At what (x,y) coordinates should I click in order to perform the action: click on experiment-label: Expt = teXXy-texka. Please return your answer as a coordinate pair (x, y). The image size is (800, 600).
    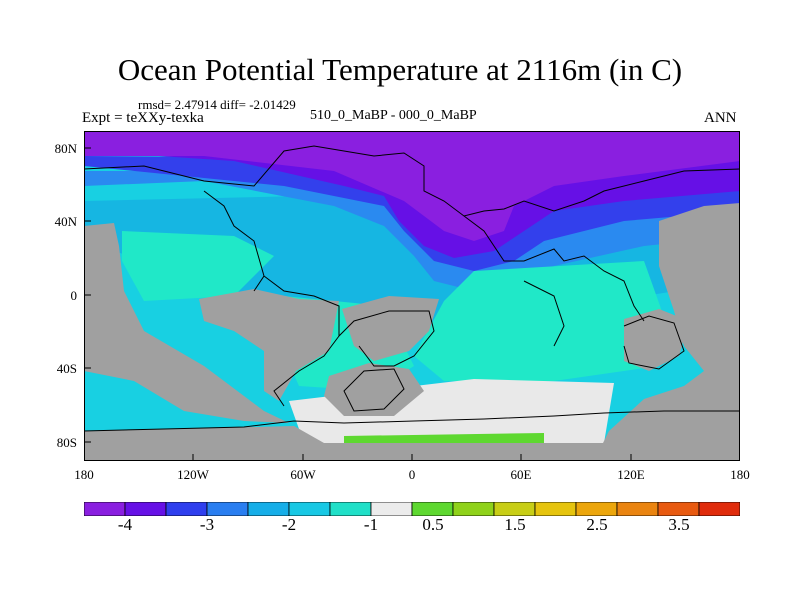
    Looking at the image, I should click on (143, 118).